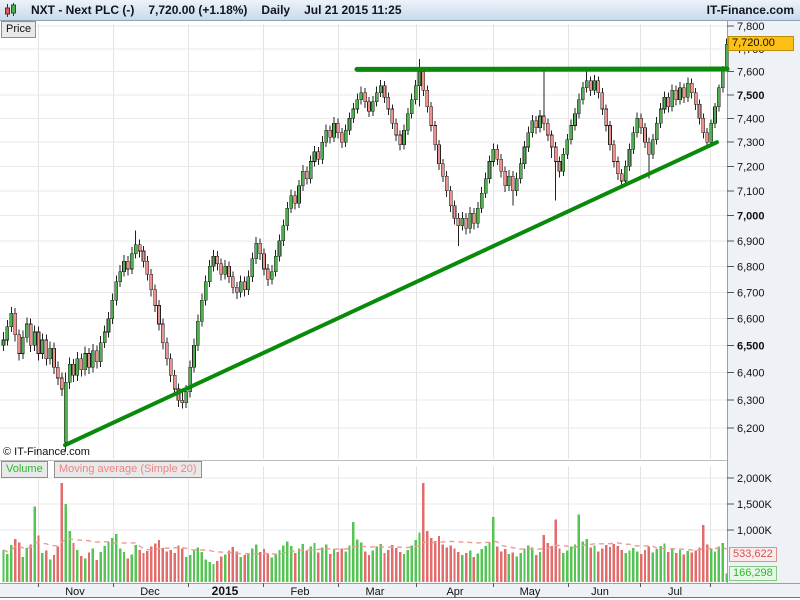 This screenshot has height=600, width=800. Describe the element at coordinates (755, 531) in the screenshot. I see `volume-tick-label: 1,000K` at that location.